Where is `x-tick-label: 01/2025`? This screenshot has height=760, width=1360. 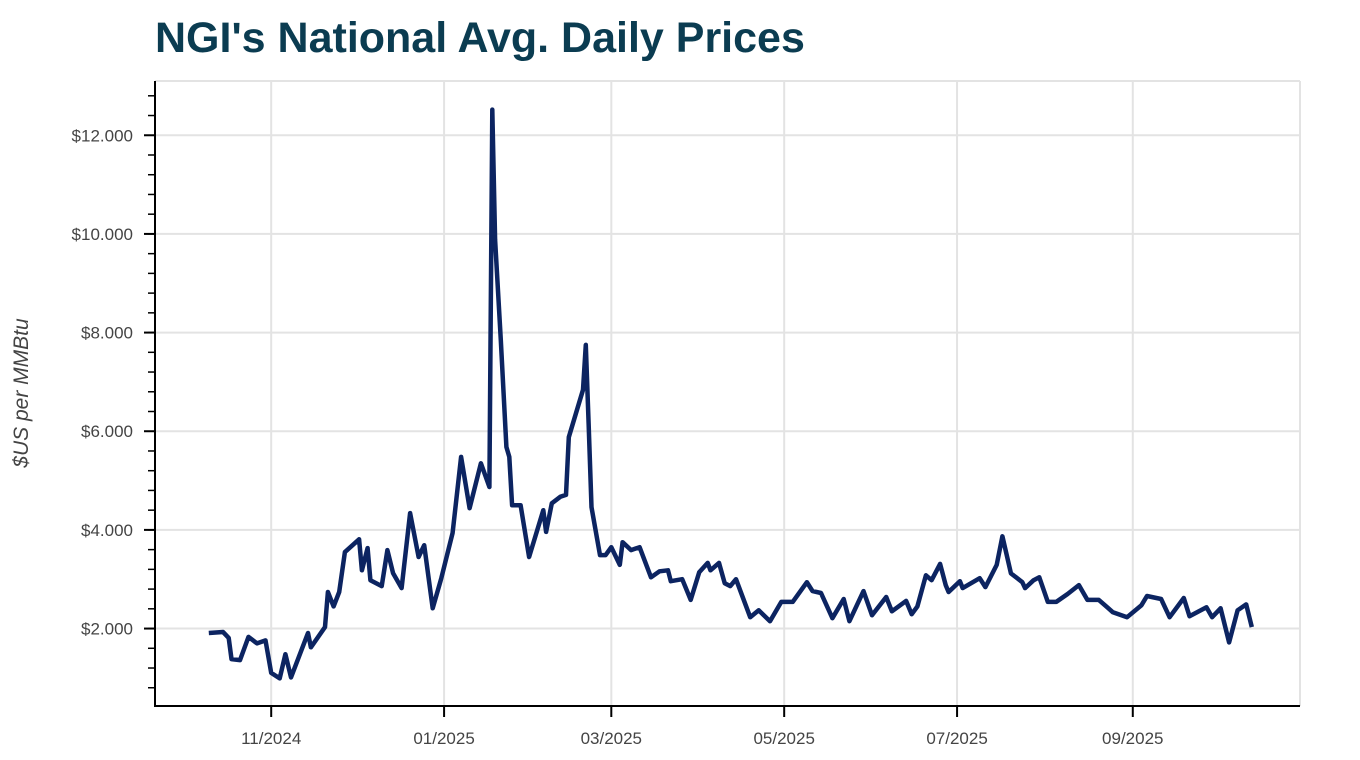
x-tick-label: 01/2025 is located at coordinates (443, 738).